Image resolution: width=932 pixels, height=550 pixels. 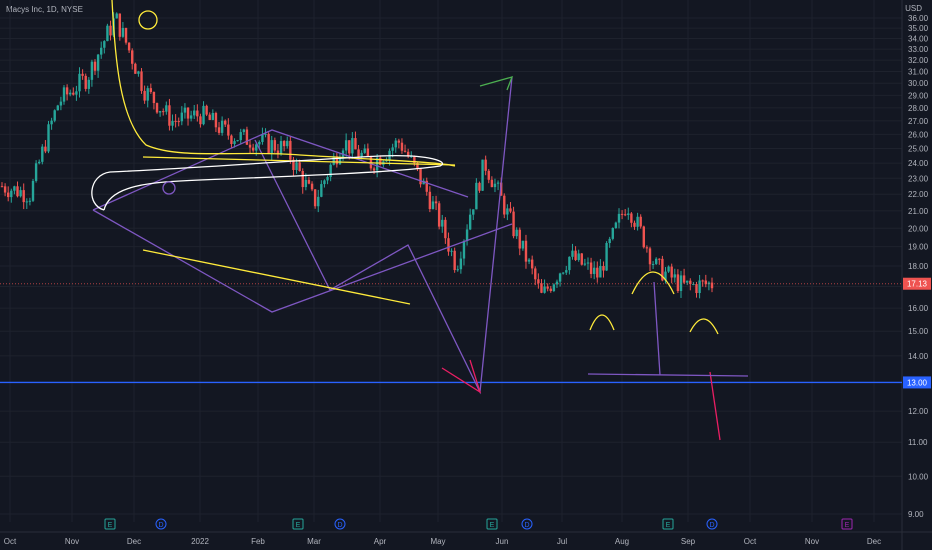 What do you see at coordinates (918, 95) in the screenshot?
I see `price-tick-label: 29.00` at bounding box center [918, 95].